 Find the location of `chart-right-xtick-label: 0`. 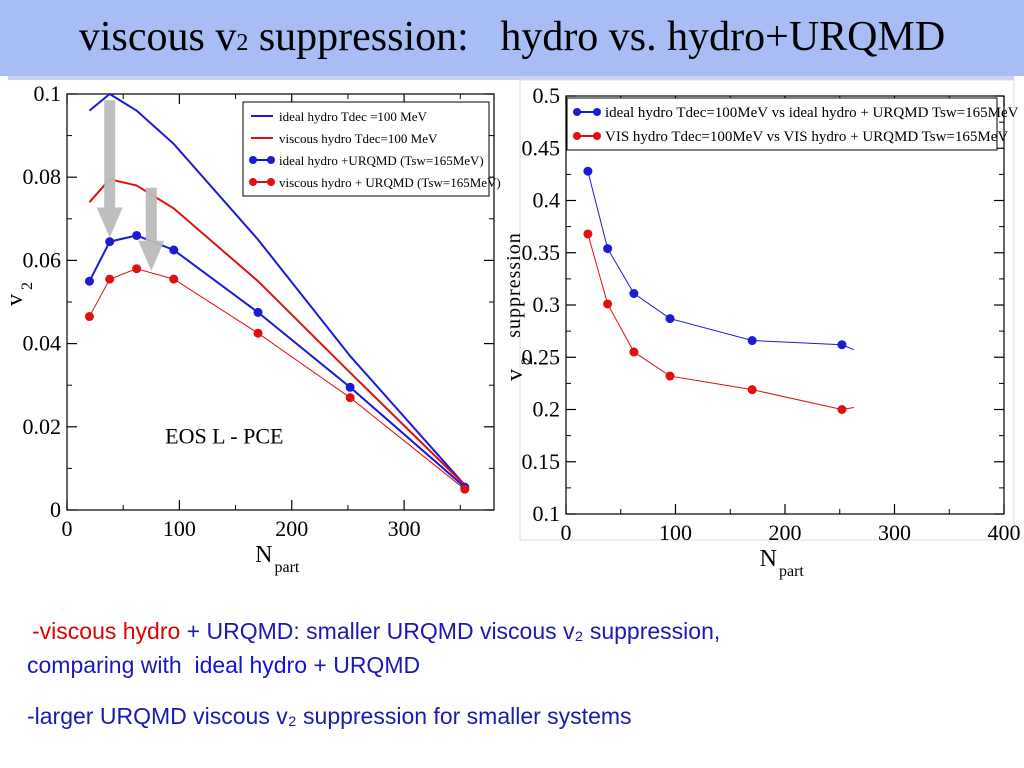

chart-right-xtick-label: 0 is located at coordinates (566, 532).